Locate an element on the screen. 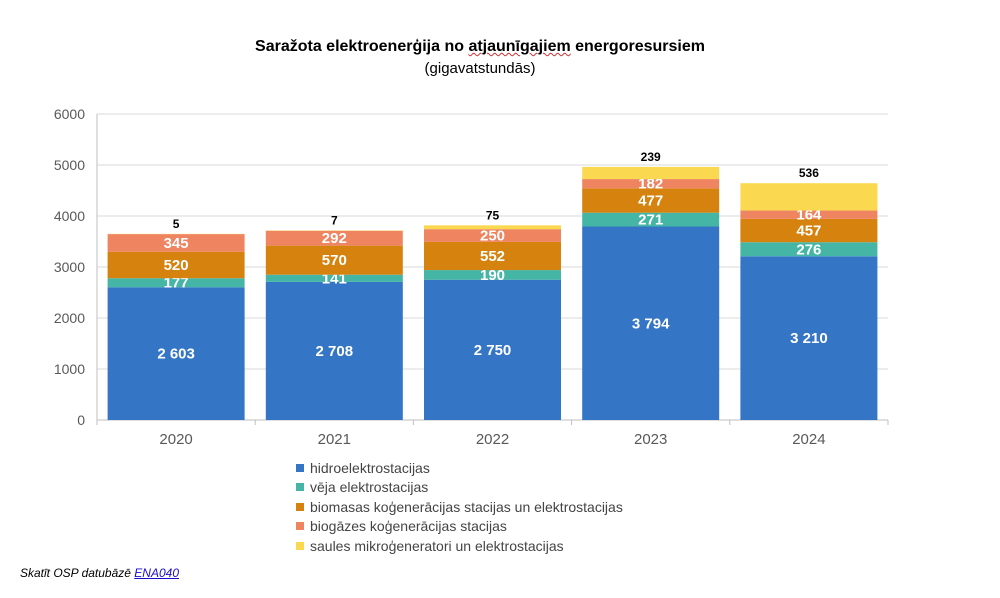  data-label-2023-series-1: 271 is located at coordinates (650, 220).